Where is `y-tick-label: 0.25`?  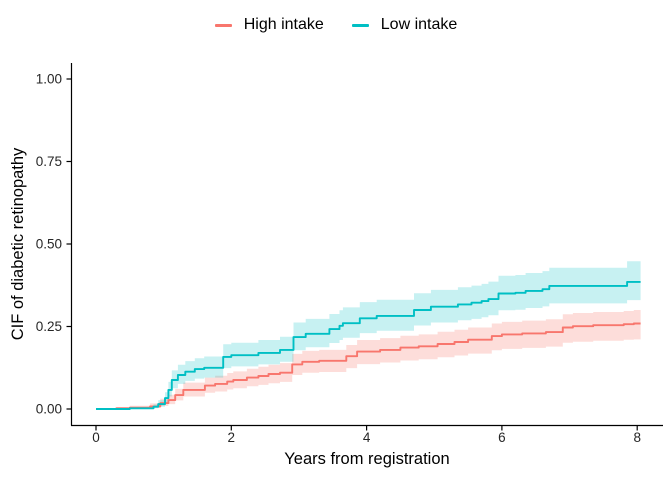
y-tick-label: 0.25 is located at coordinates (49, 326).